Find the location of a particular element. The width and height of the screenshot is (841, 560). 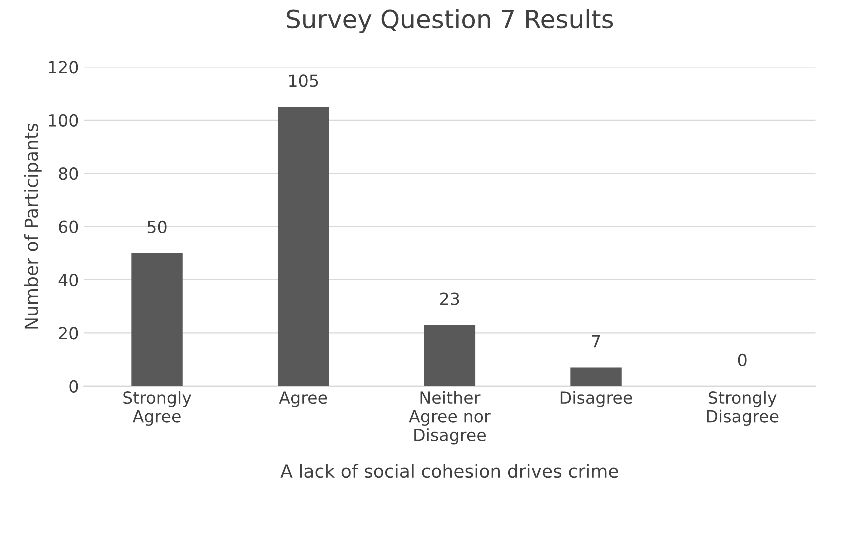

chart-title: Survey Question 7 Results is located at coordinates (450, 21).